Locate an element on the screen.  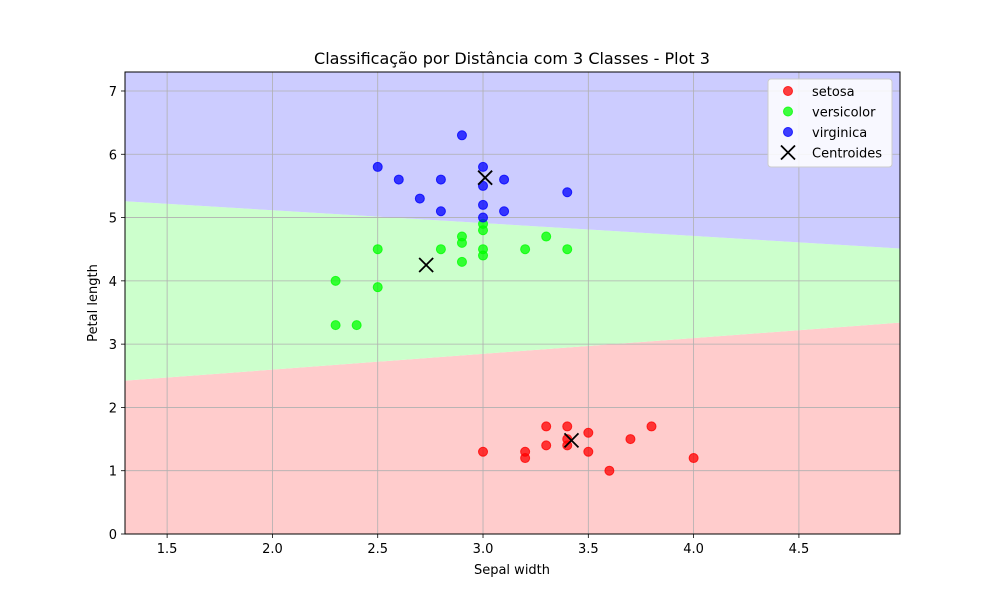
legend-label: Centroides is located at coordinates (847, 154).